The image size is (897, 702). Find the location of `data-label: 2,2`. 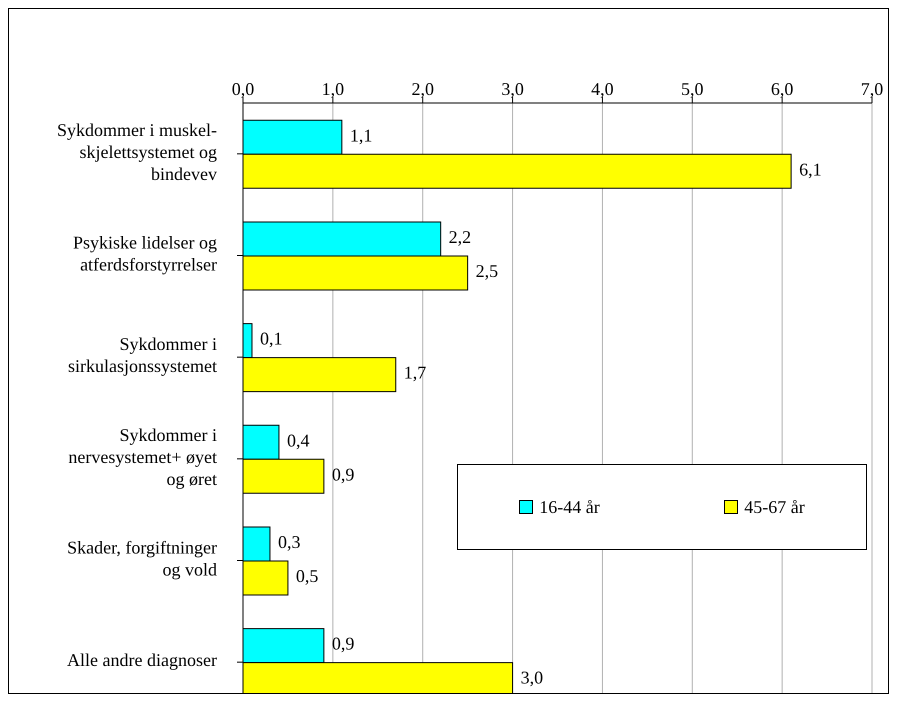

data-label: 2,2 is located at coordinates (460, 237).